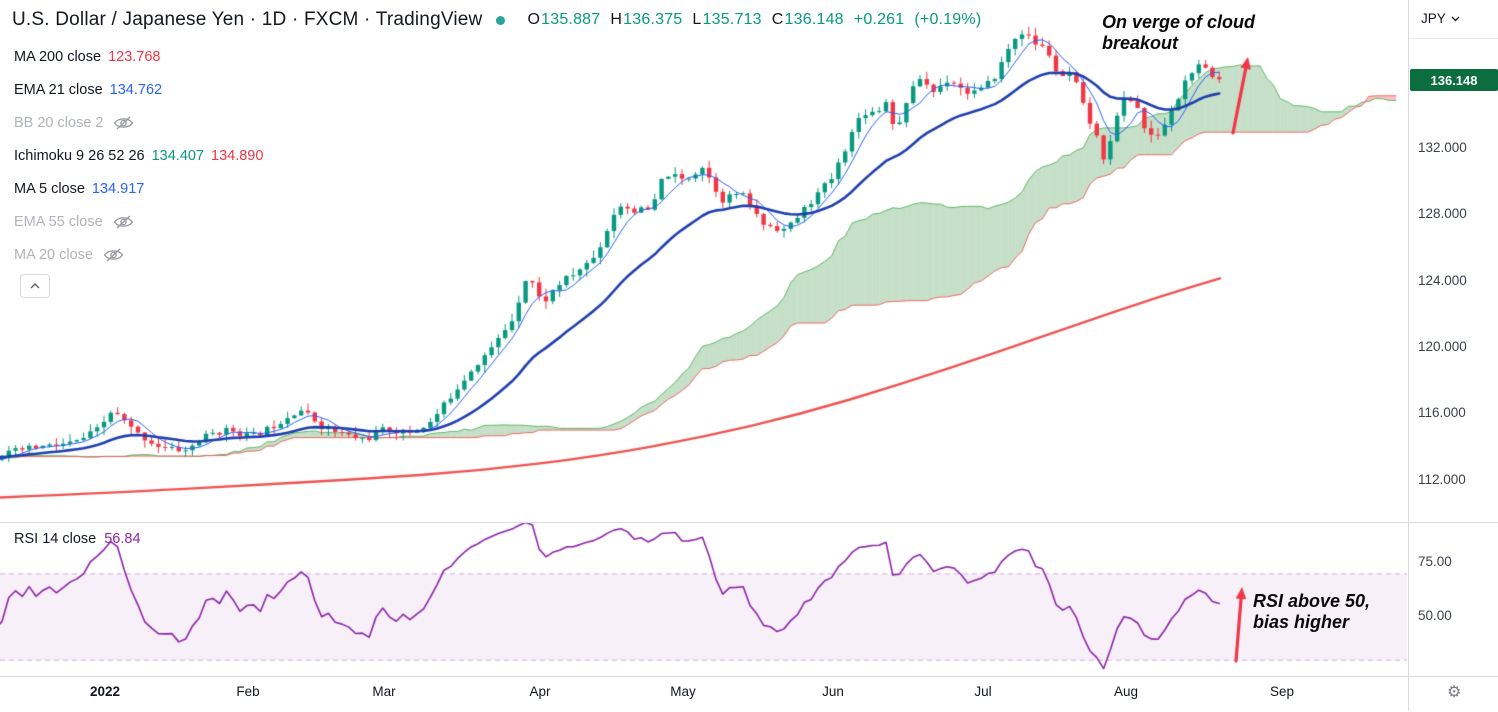 This screenshot has width=1498, height=712. Describe the element at coordinates (1126, 691) in the screenshot. I see `time-tick: Aug` at that location.